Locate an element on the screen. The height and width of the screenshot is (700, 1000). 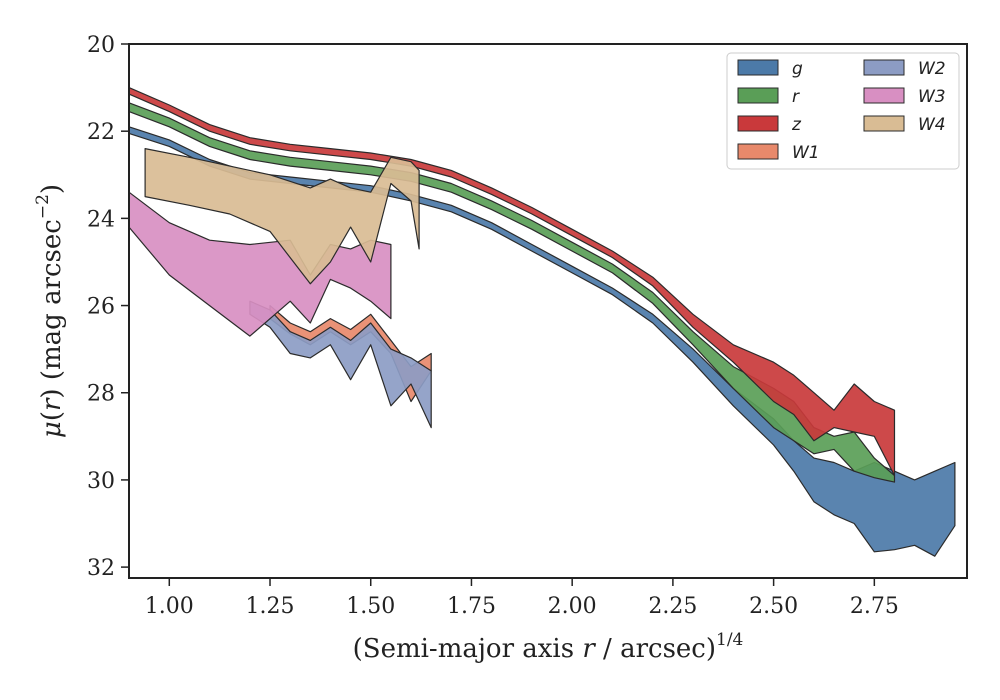
y-axis-title-var: r is located at coordinates (52, 404).